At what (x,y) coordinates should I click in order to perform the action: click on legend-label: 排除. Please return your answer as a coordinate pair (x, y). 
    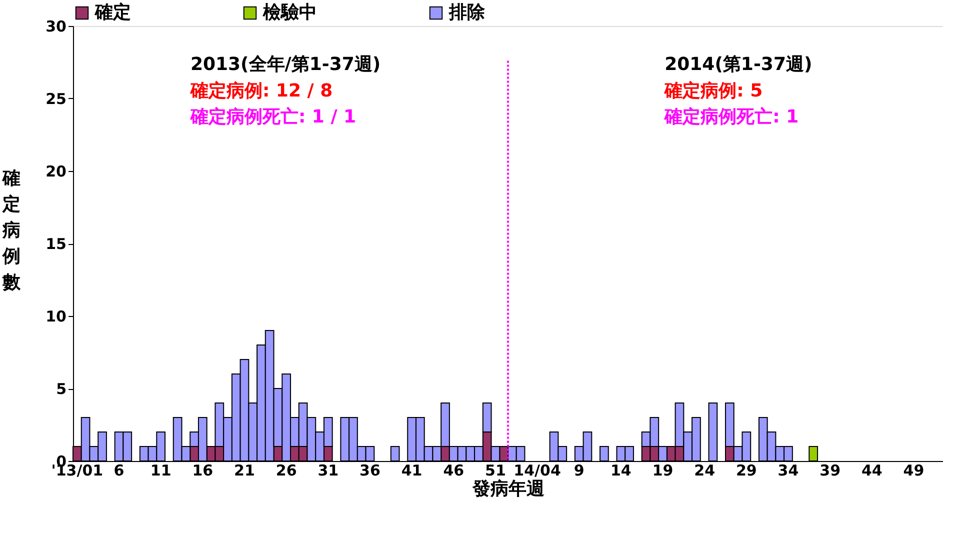
    Looking at the image, I should click on (467, 12).